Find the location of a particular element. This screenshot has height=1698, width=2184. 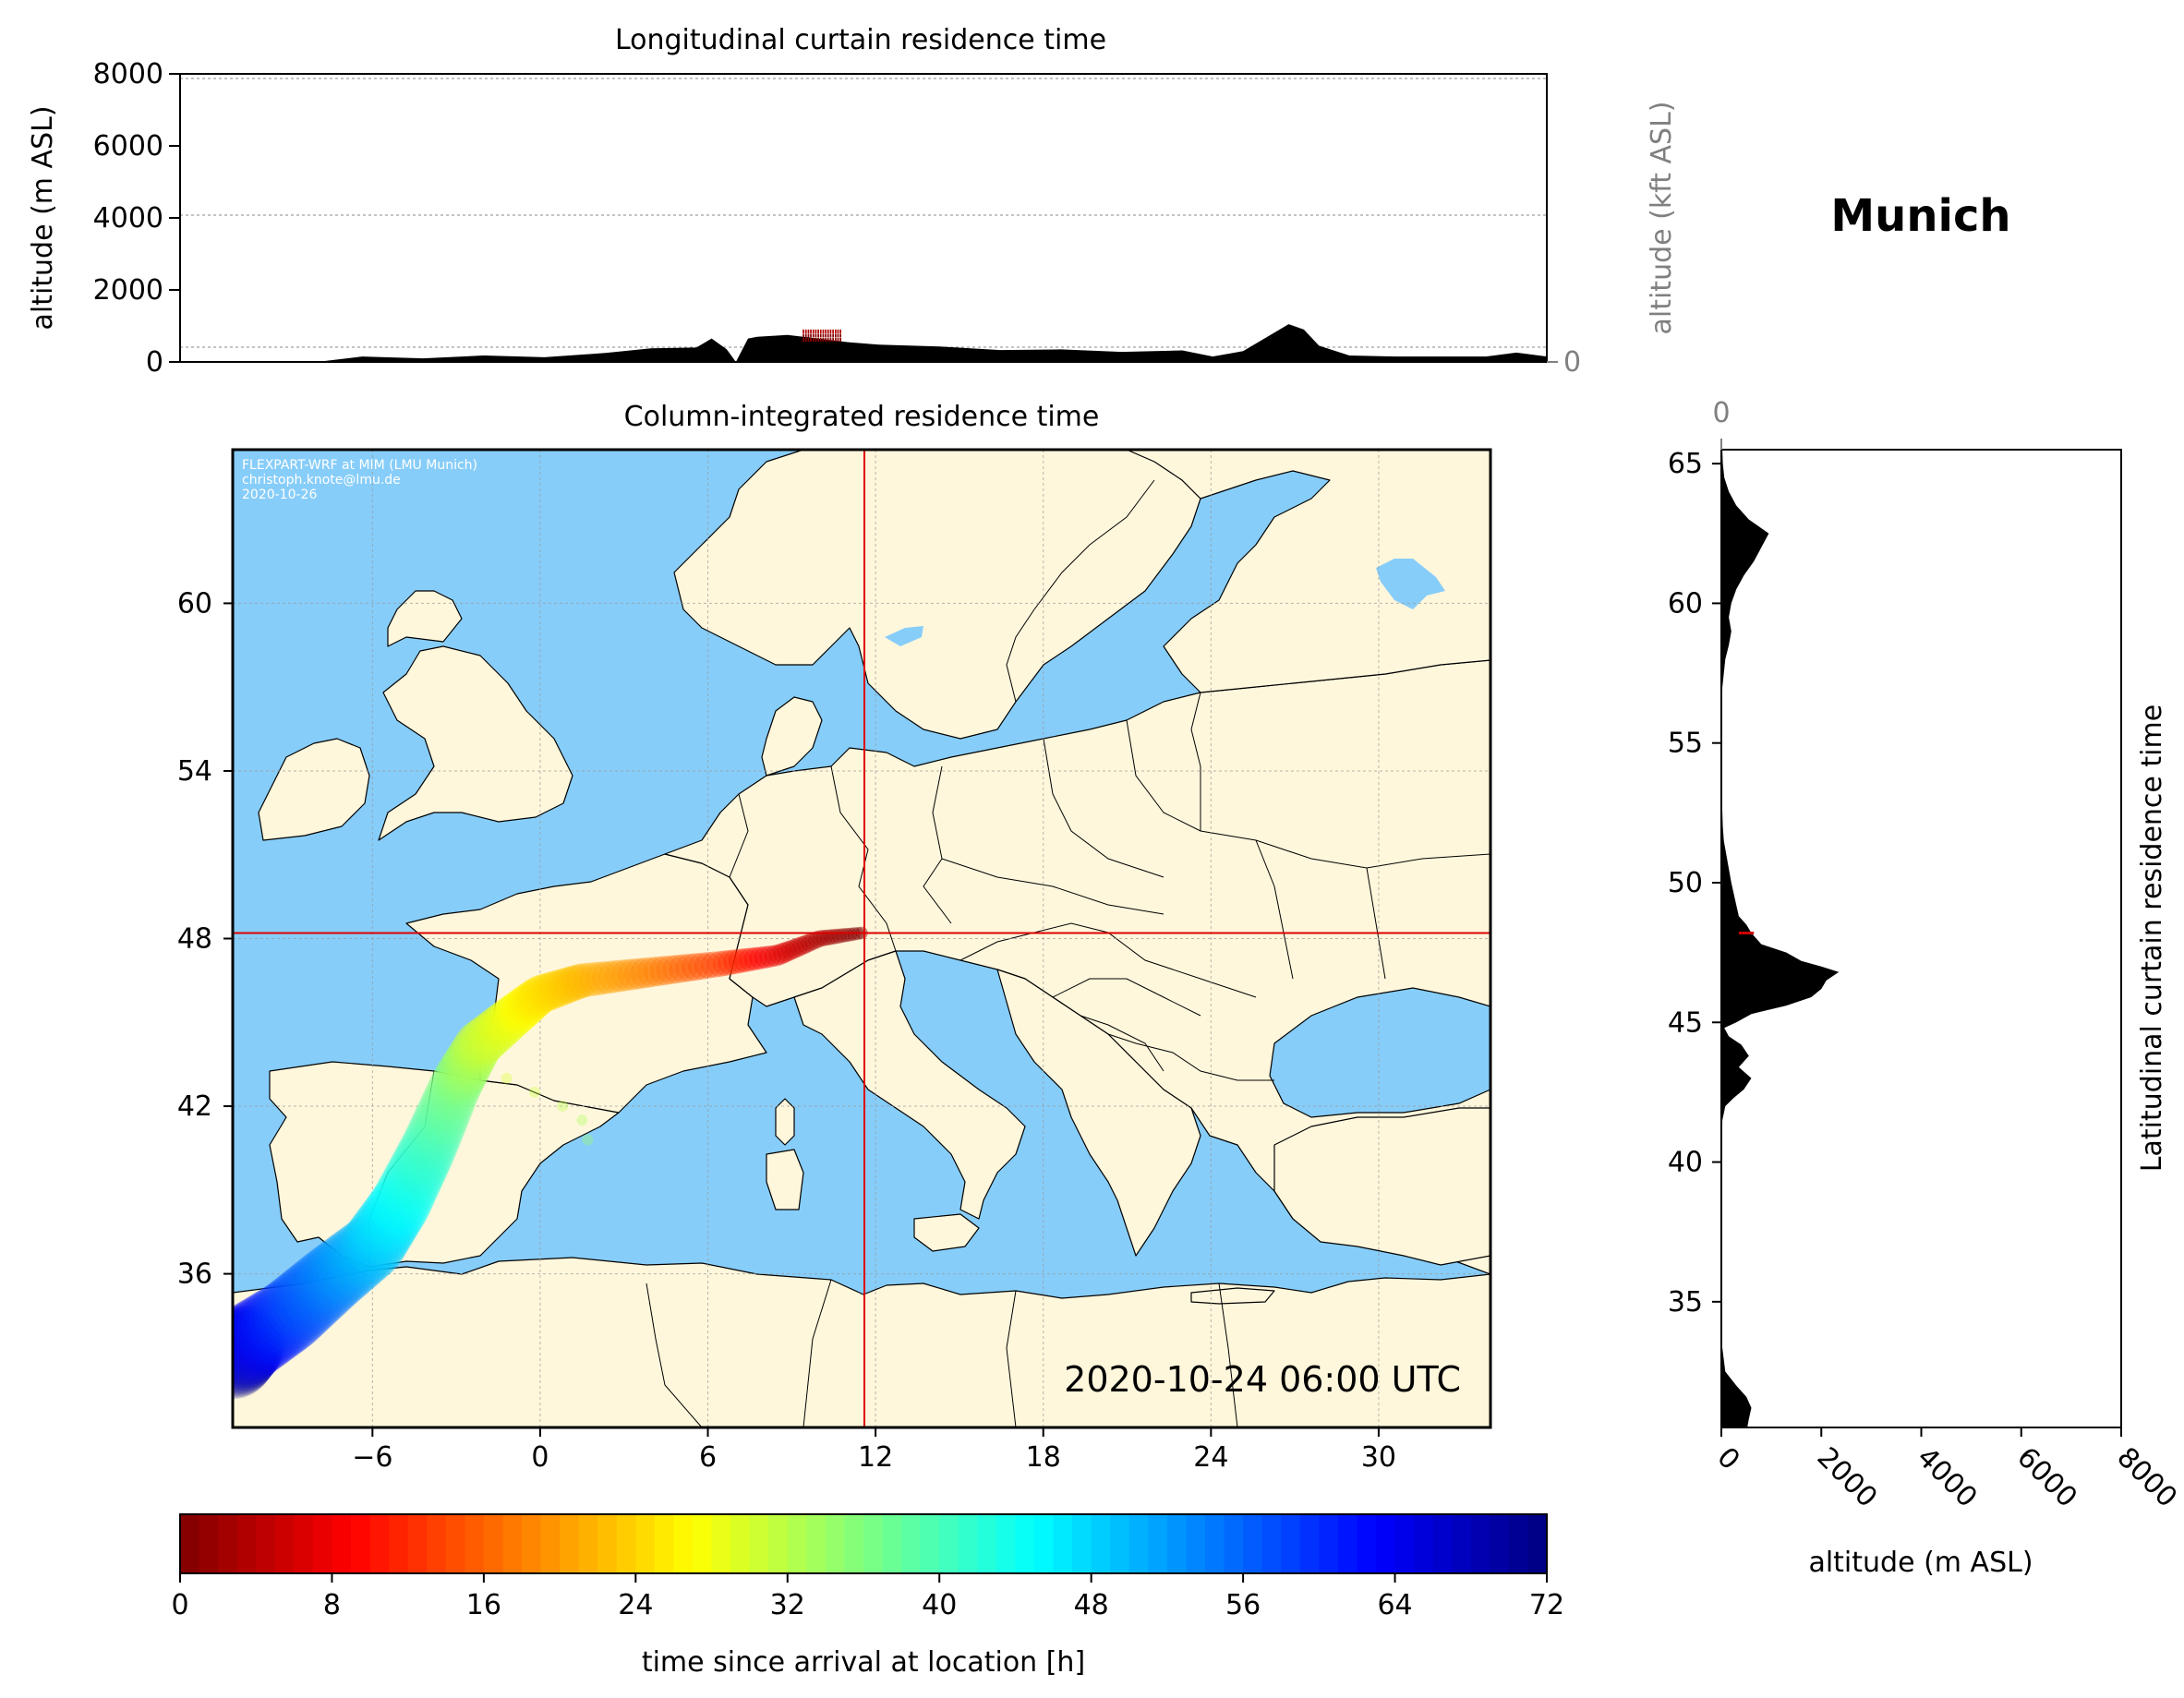

top-ytick-label: 6000 is located at coordinates (128, 146).